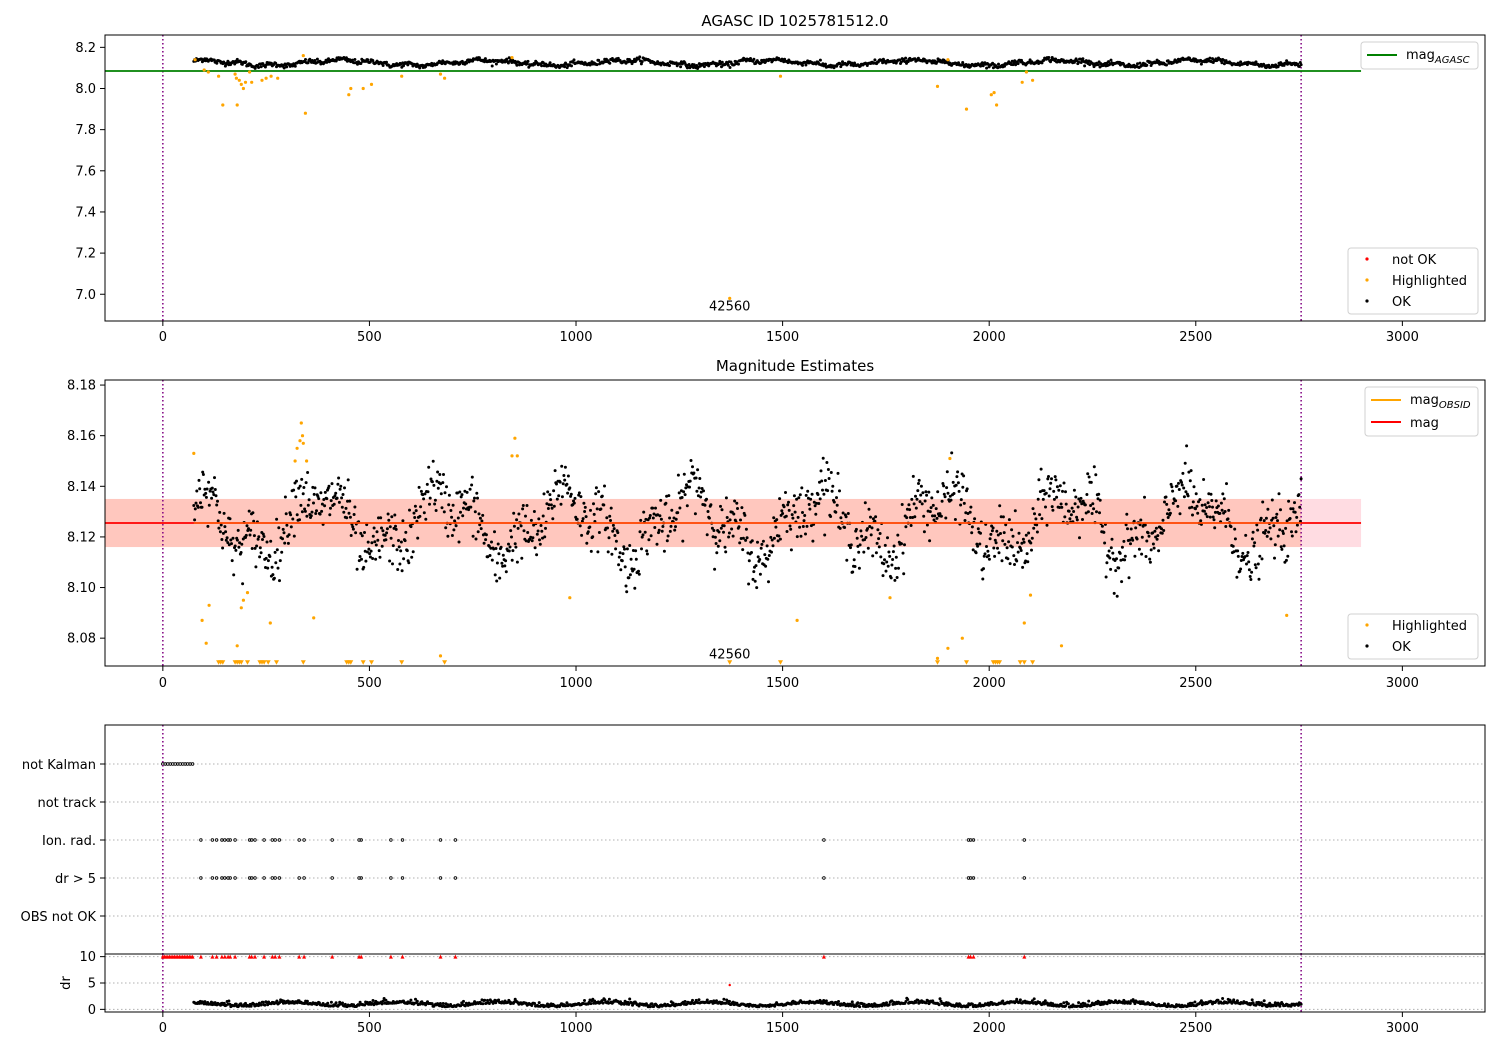  What do you see at coordinates (794, 21) in the screenshot?
I see `panel-agasc-title: AGASC ID 1025781512.0` at bounding box center [794, 21].